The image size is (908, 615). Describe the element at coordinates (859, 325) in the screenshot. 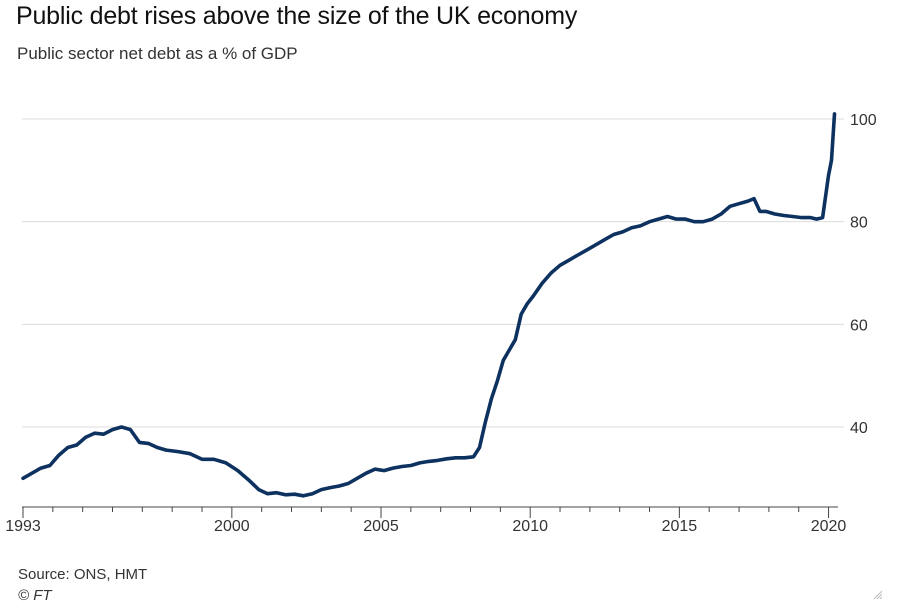

I see `y-tick-label-60: 60` at that location.